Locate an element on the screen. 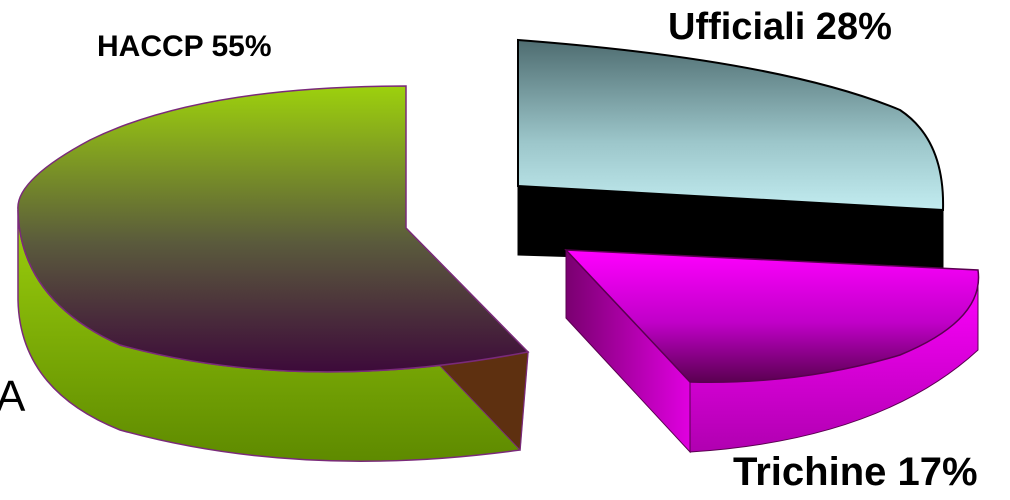  cropped-text-fragment: A is located at coordinates (13, 396).